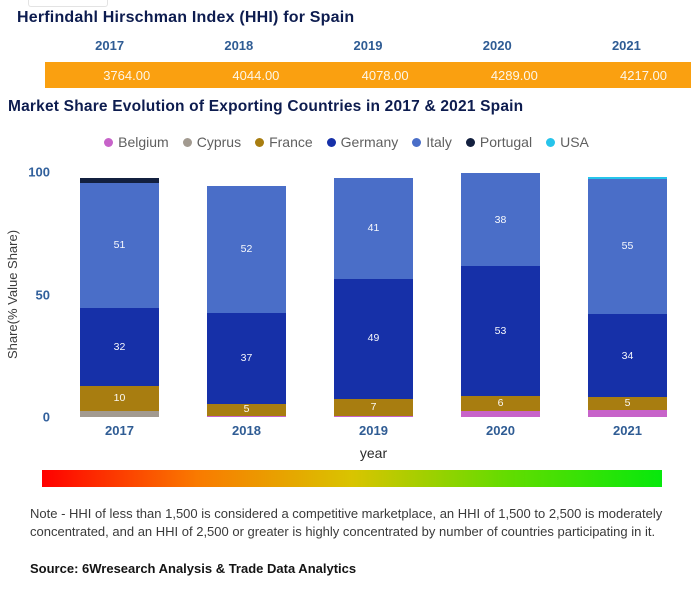 The width and height of the screenshot is (693, 600). What do you see at coordinates (352, 478) in the screenshot?
I see `hhi-scale-gradient` at bounding box center [352, 478].